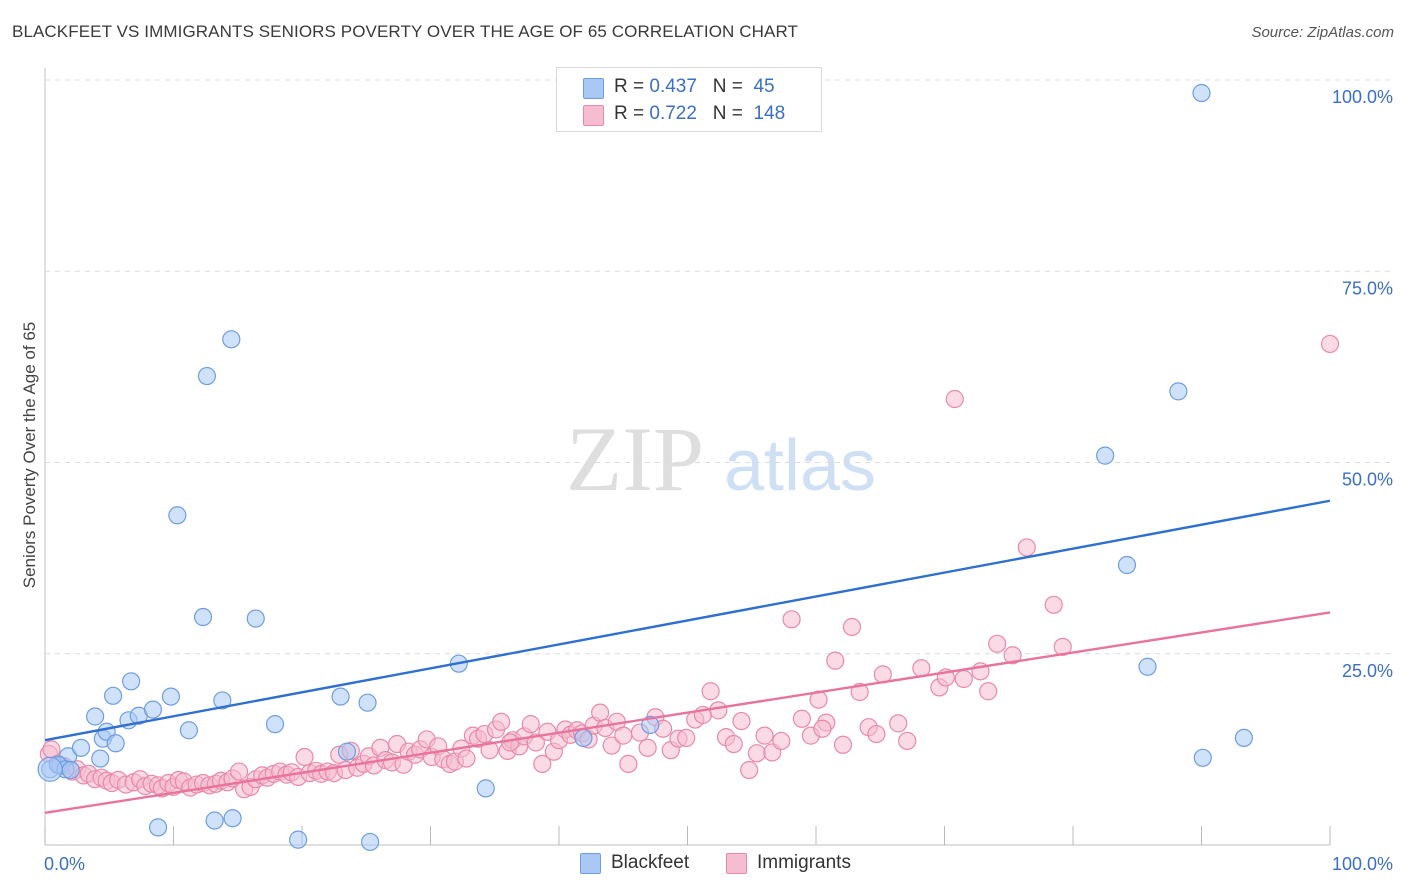 This screenshot has height=892, width=1406. Describe the element at coordinates (804, 862) in the screenshot. I see `legend-label-immigrants: Immigrants` at that location.